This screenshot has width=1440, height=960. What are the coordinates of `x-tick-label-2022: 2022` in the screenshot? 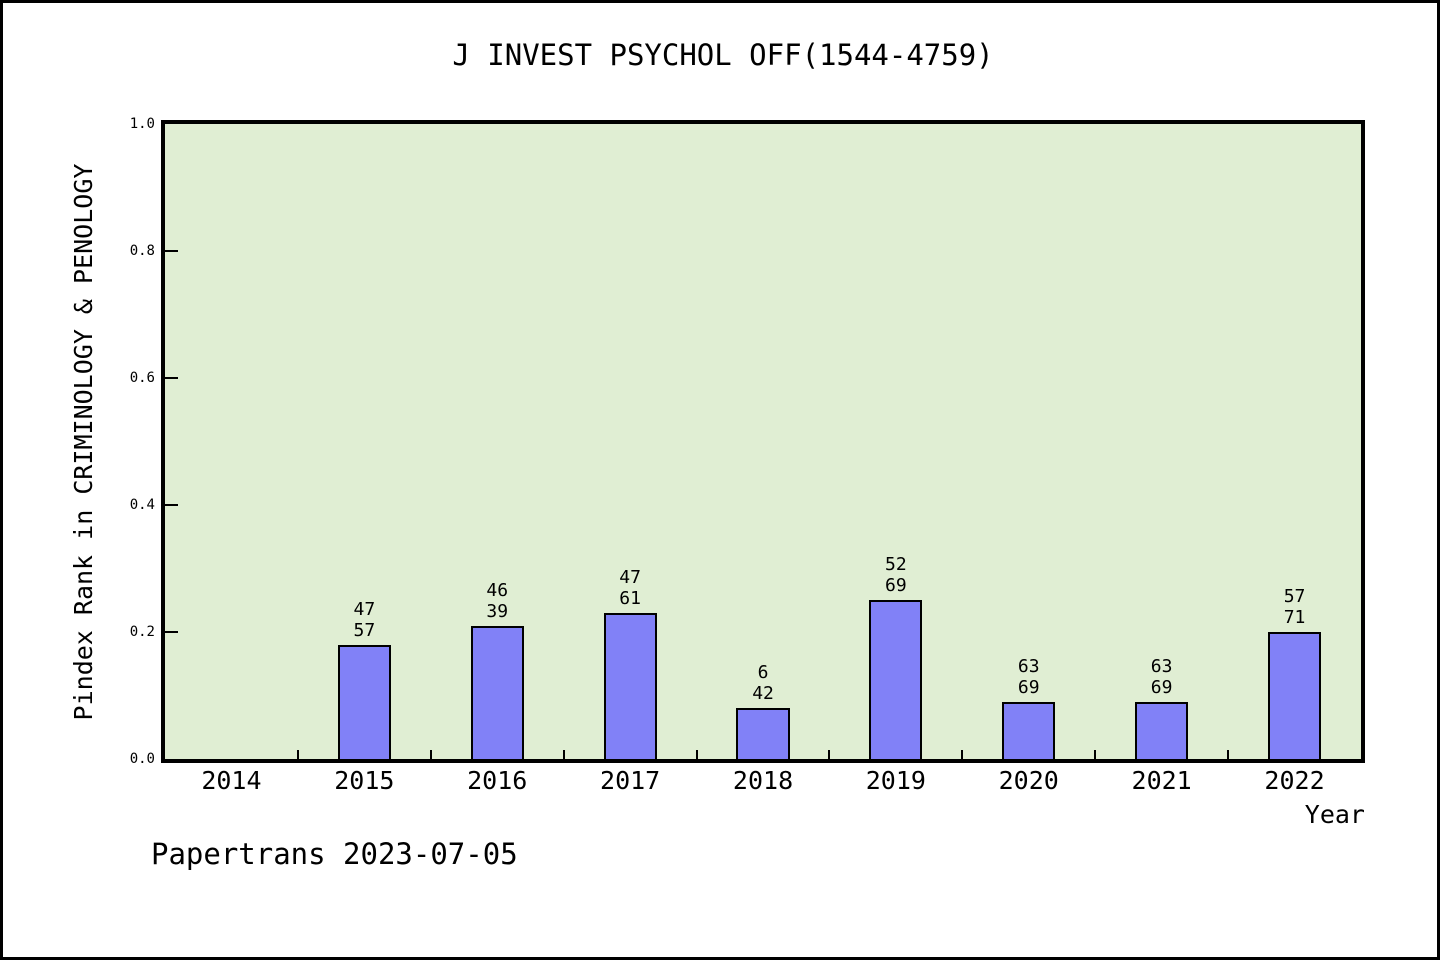 It's located at (1294, 780).